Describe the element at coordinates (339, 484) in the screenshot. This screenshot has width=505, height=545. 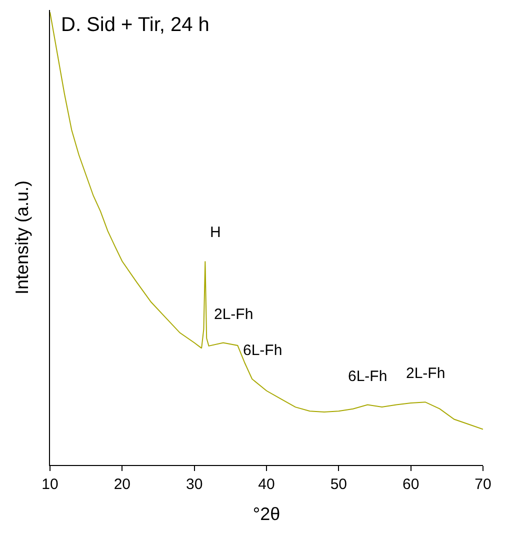
I see `x-tick-label: 50` at that location.